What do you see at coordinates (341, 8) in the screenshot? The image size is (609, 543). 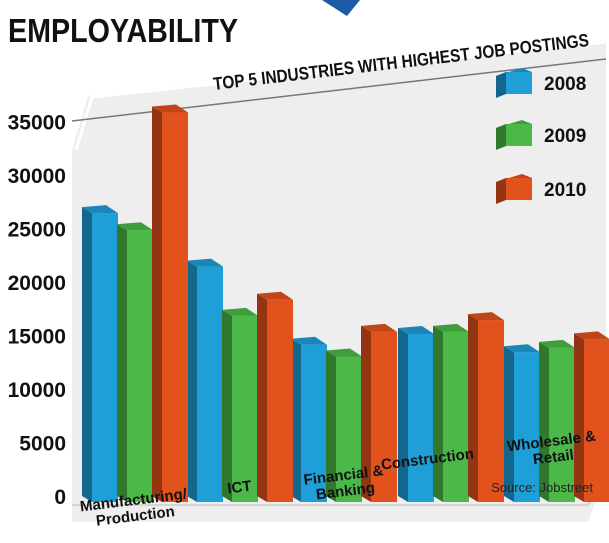 I see `banner-corner` at bounding box center [341, 8].